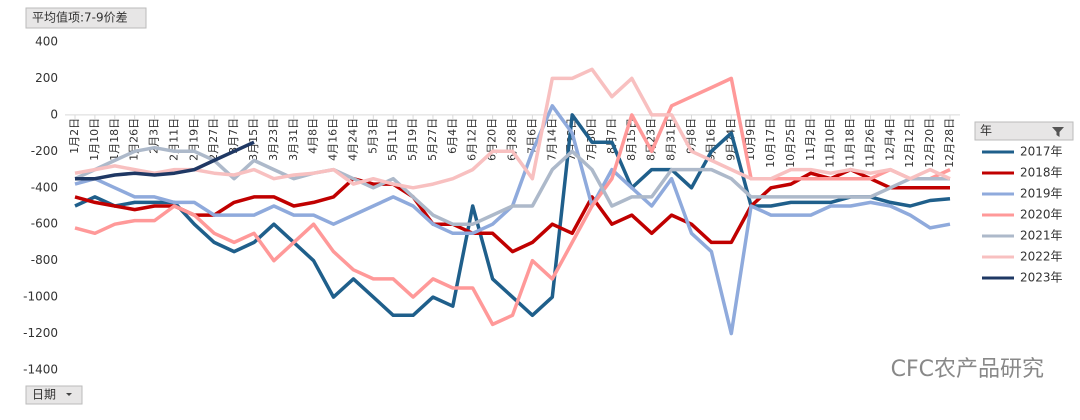 This screenshot has height=420, width=1080. What do you see at coordinates (432, 139) in the screenshot?
I see `x-tick-label: 5月27日` at bounding box center [432, 139].